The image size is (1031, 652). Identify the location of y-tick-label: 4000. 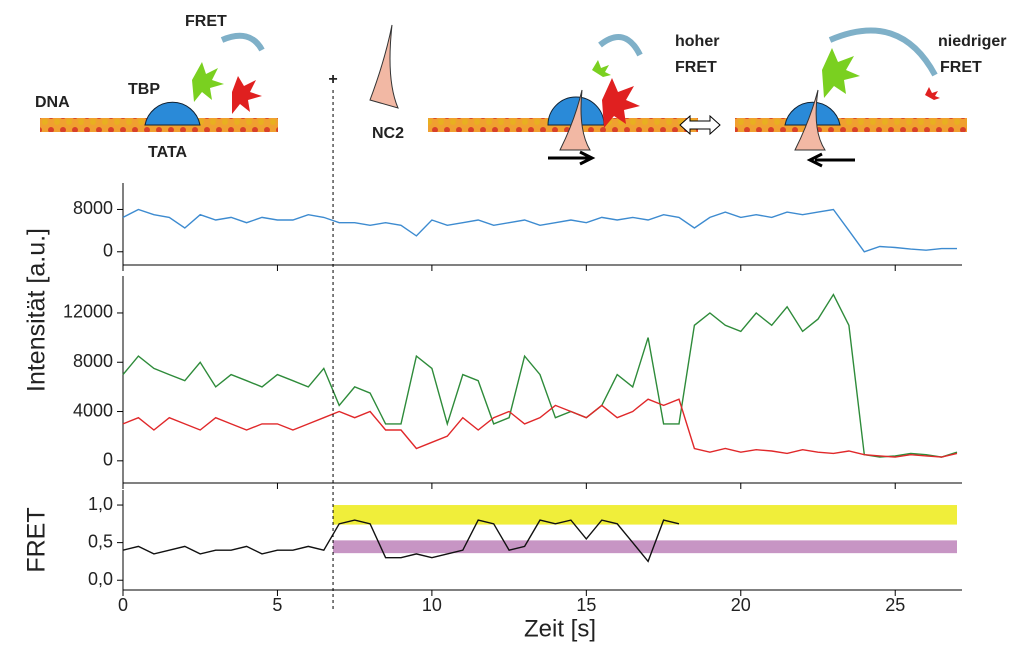
(93, 410).